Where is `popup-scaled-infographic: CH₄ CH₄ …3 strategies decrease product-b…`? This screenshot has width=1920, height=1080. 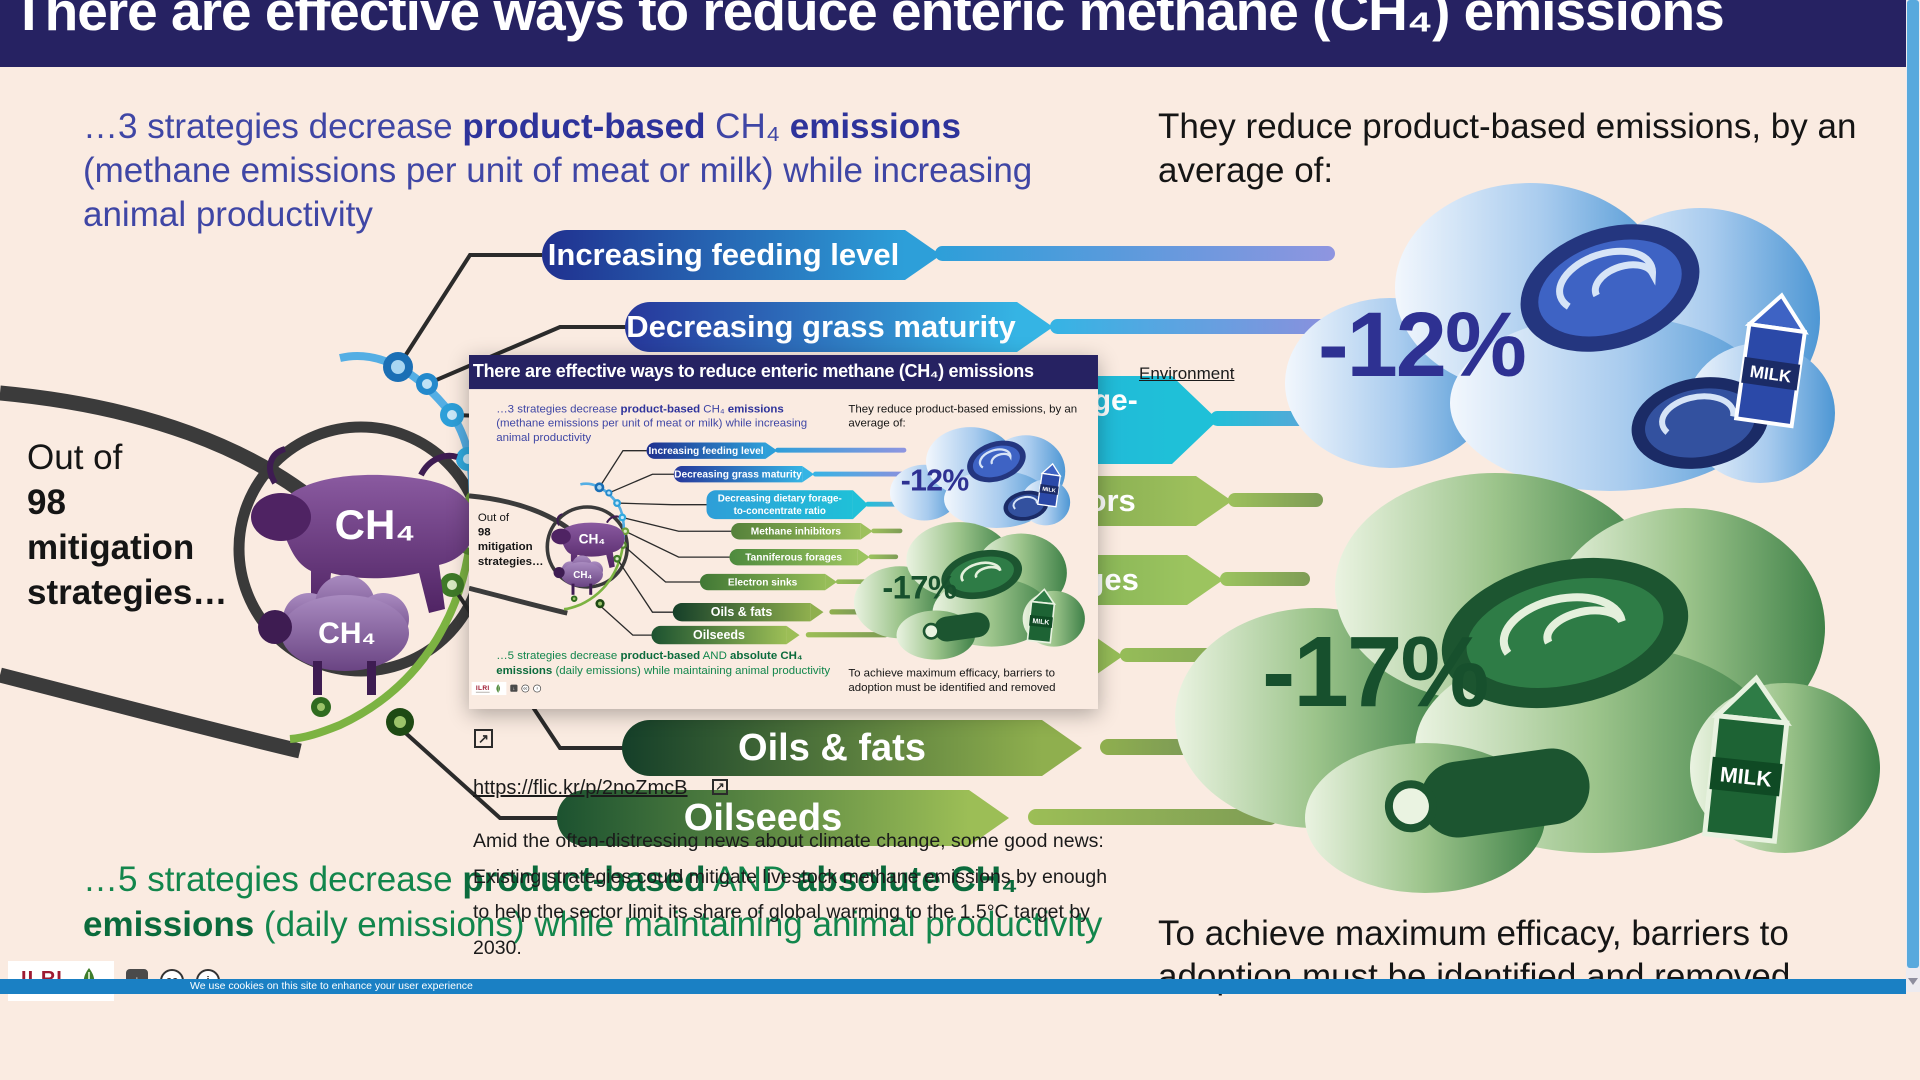 popup-scaled-infographic: CH₄ CH₄ …3 strategies decrease product-b… is located at coordinates (783, 532).